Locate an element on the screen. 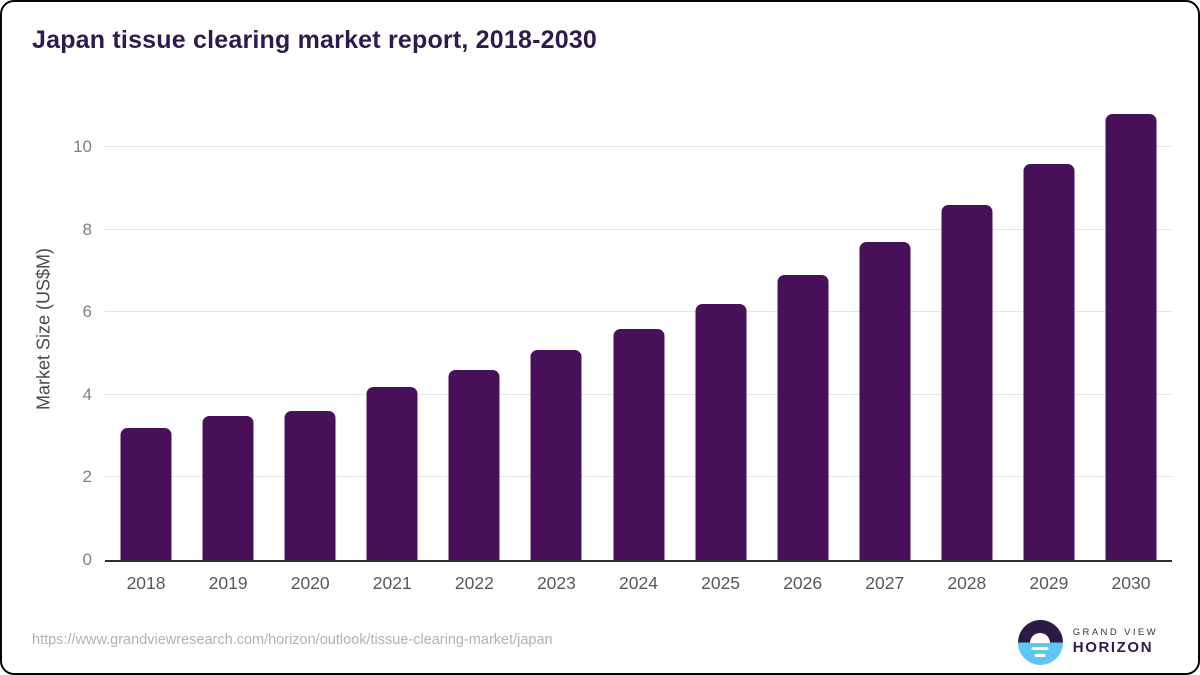 The height and width of the screenshot is (675, 1200). x-tick-label-2027: 2027 is located at coordinates (885, 583).